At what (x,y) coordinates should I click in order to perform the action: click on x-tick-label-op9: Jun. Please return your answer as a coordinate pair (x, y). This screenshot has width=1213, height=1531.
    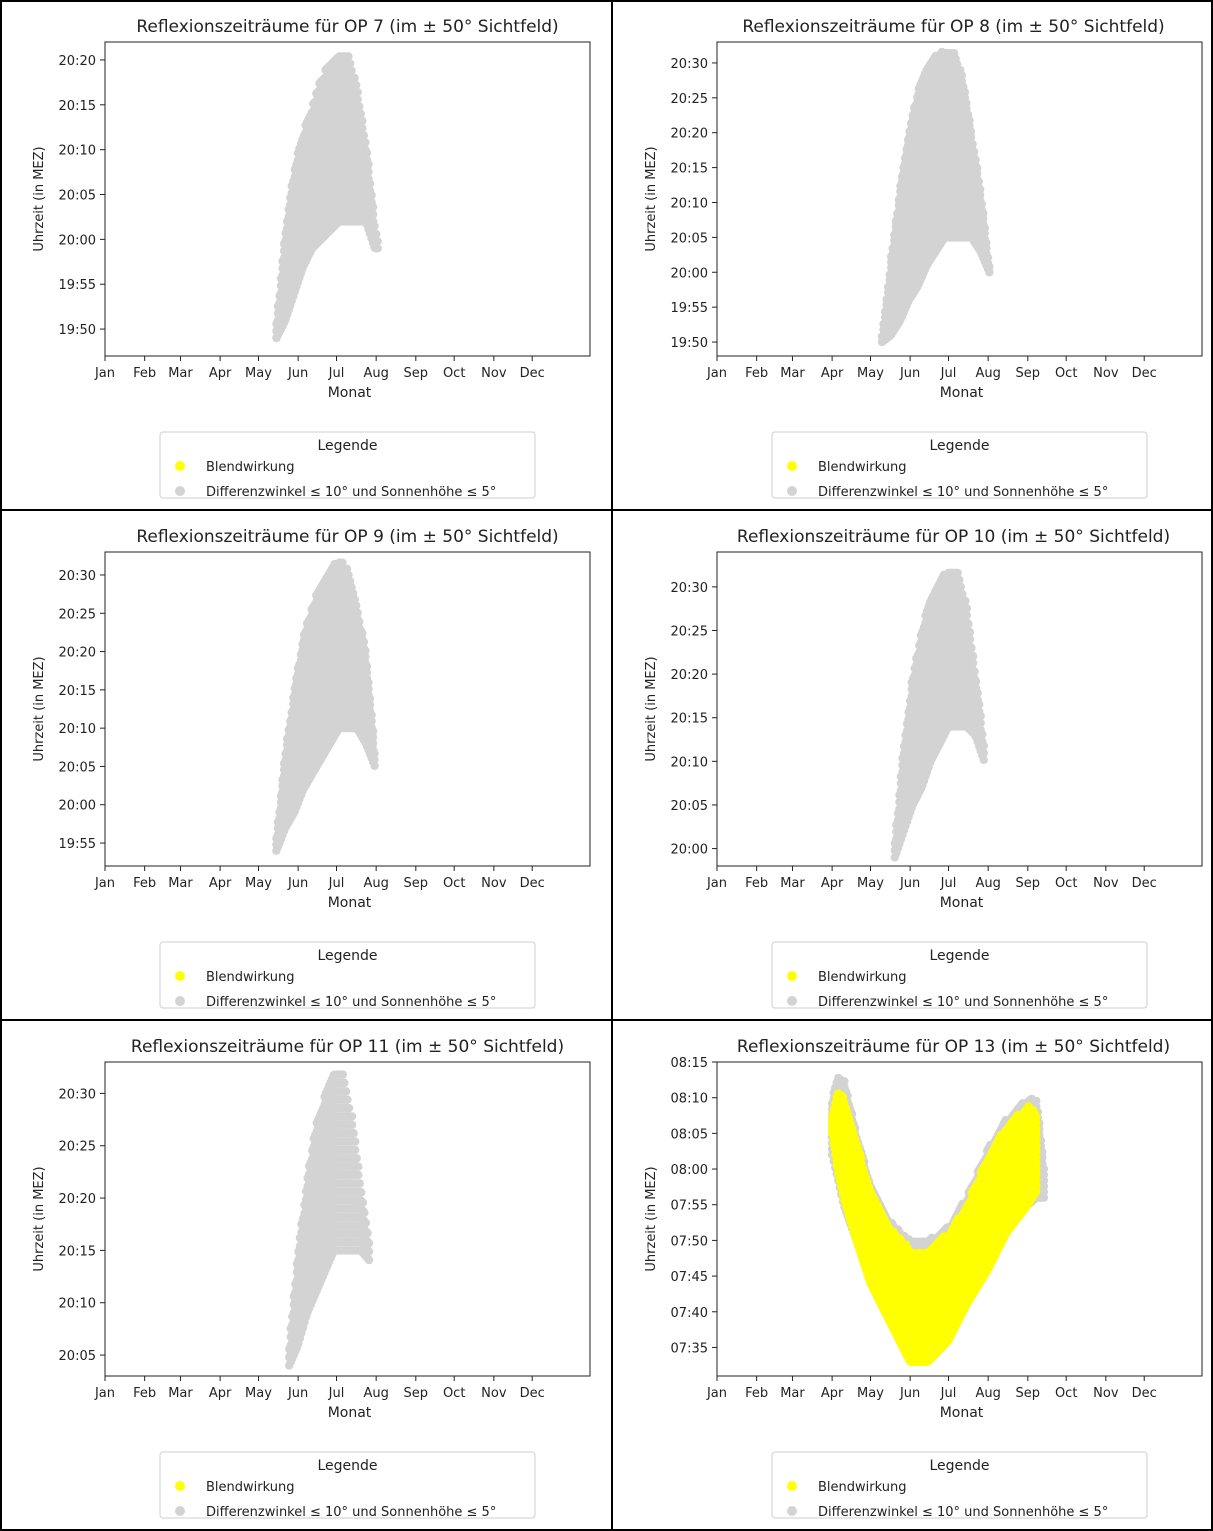
    Looking at the image, I should click on (297, 883).